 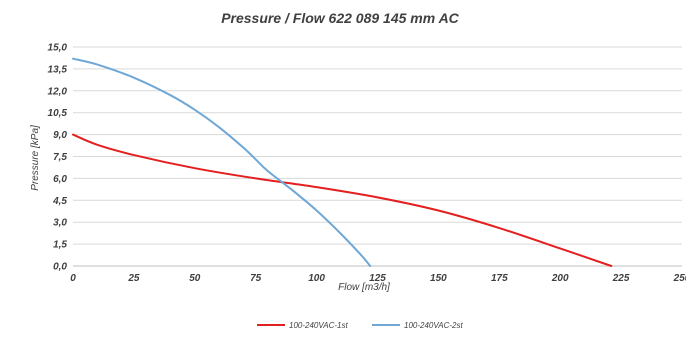 I want to click on x-tick-label: 125, so click(x=377, y=278).